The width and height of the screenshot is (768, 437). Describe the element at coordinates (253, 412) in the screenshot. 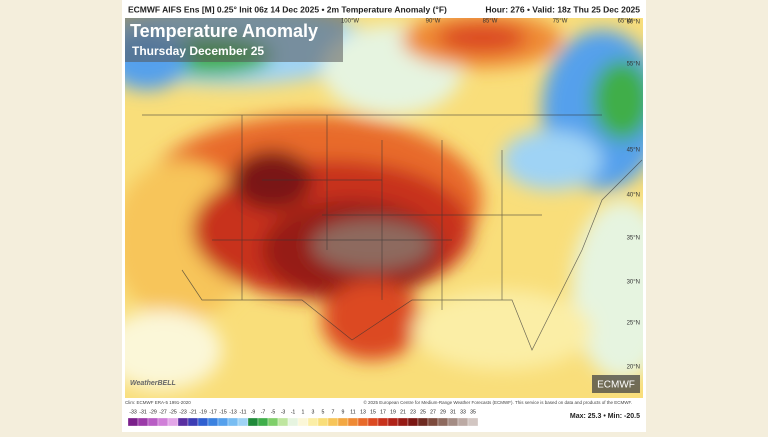

I see `colorbar-label: -9` at that location.